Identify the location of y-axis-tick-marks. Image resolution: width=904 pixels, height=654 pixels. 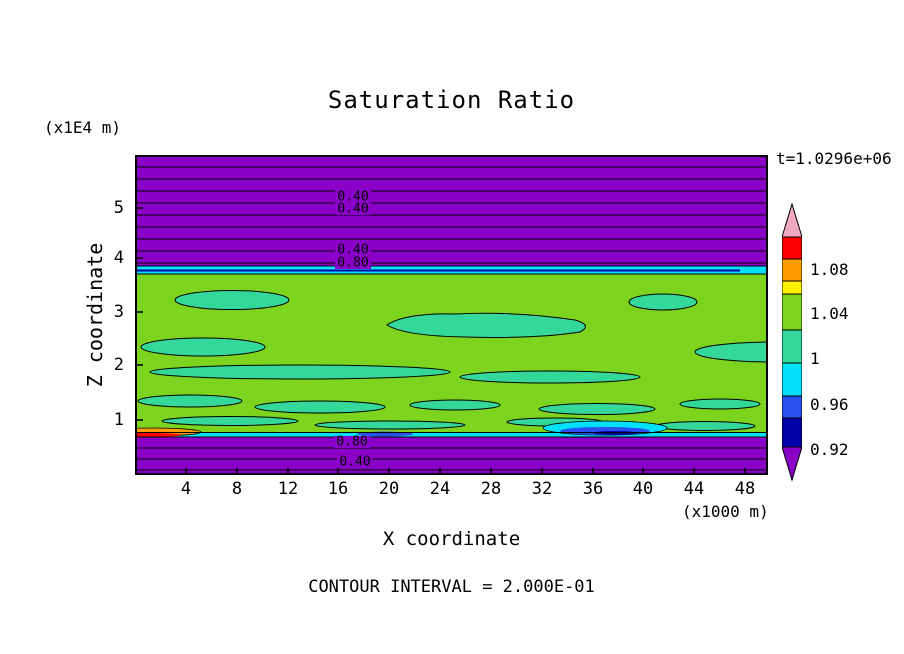
(139, 314).